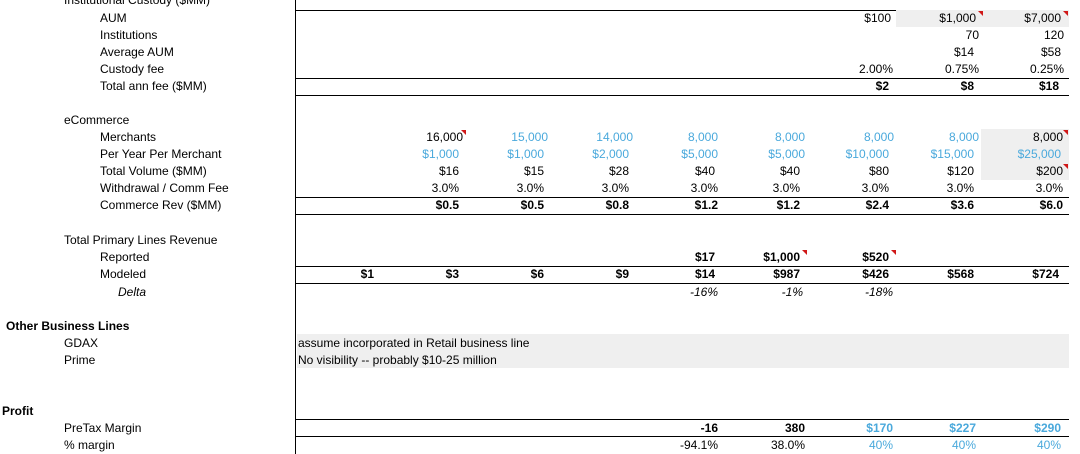 The height and width of the screenshot is (454, 1080). Describe the element at coordinates (961, 69) in the screenshot. I see `cell: 0.75%` at that location.